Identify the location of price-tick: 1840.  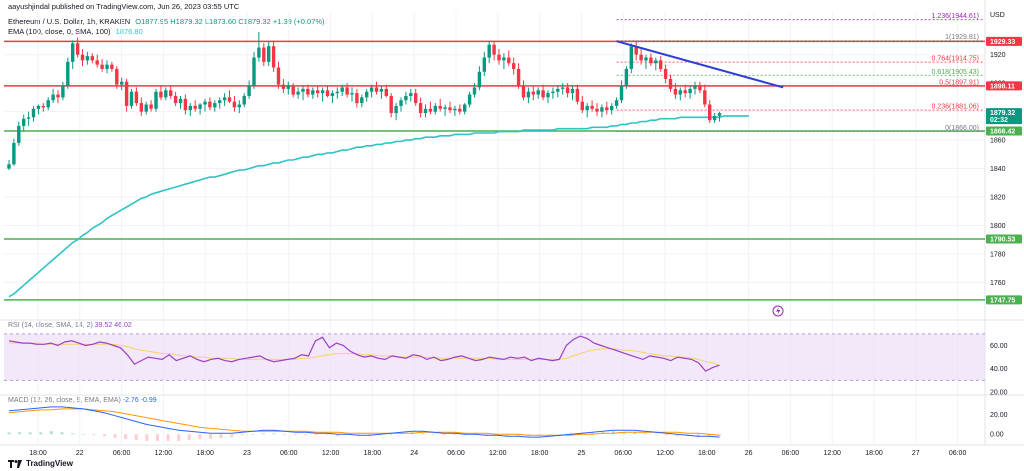
(998, 169).